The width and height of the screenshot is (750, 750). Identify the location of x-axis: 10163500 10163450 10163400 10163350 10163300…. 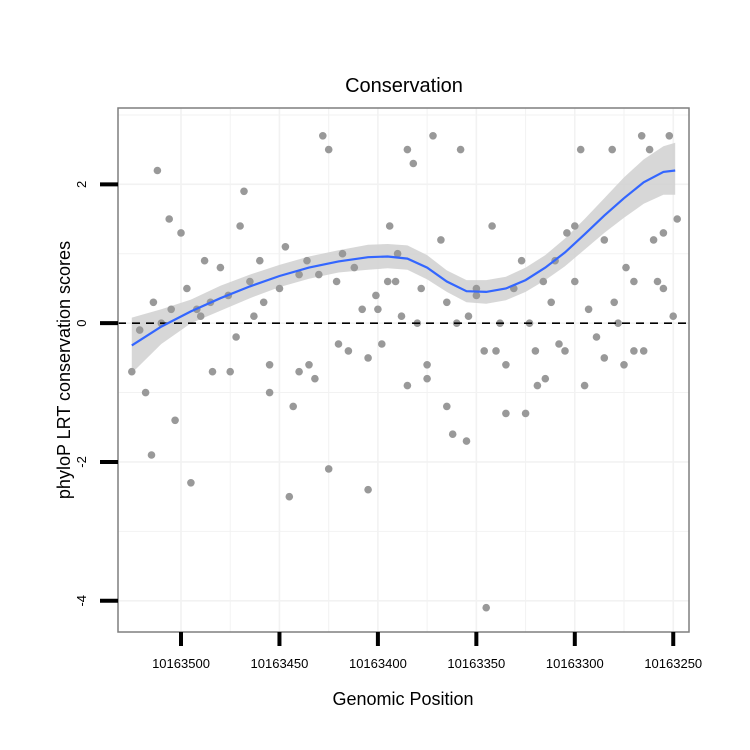
(427, 651).